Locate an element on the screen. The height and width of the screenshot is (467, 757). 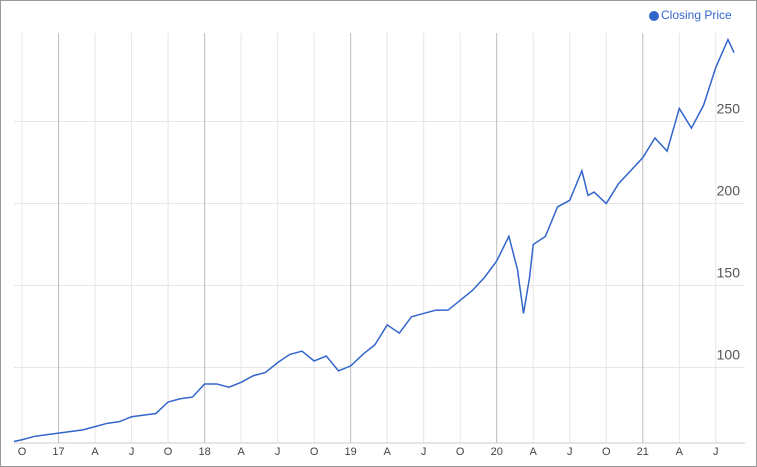
x-tick-label: 20 is located at coordinates (497, 452).